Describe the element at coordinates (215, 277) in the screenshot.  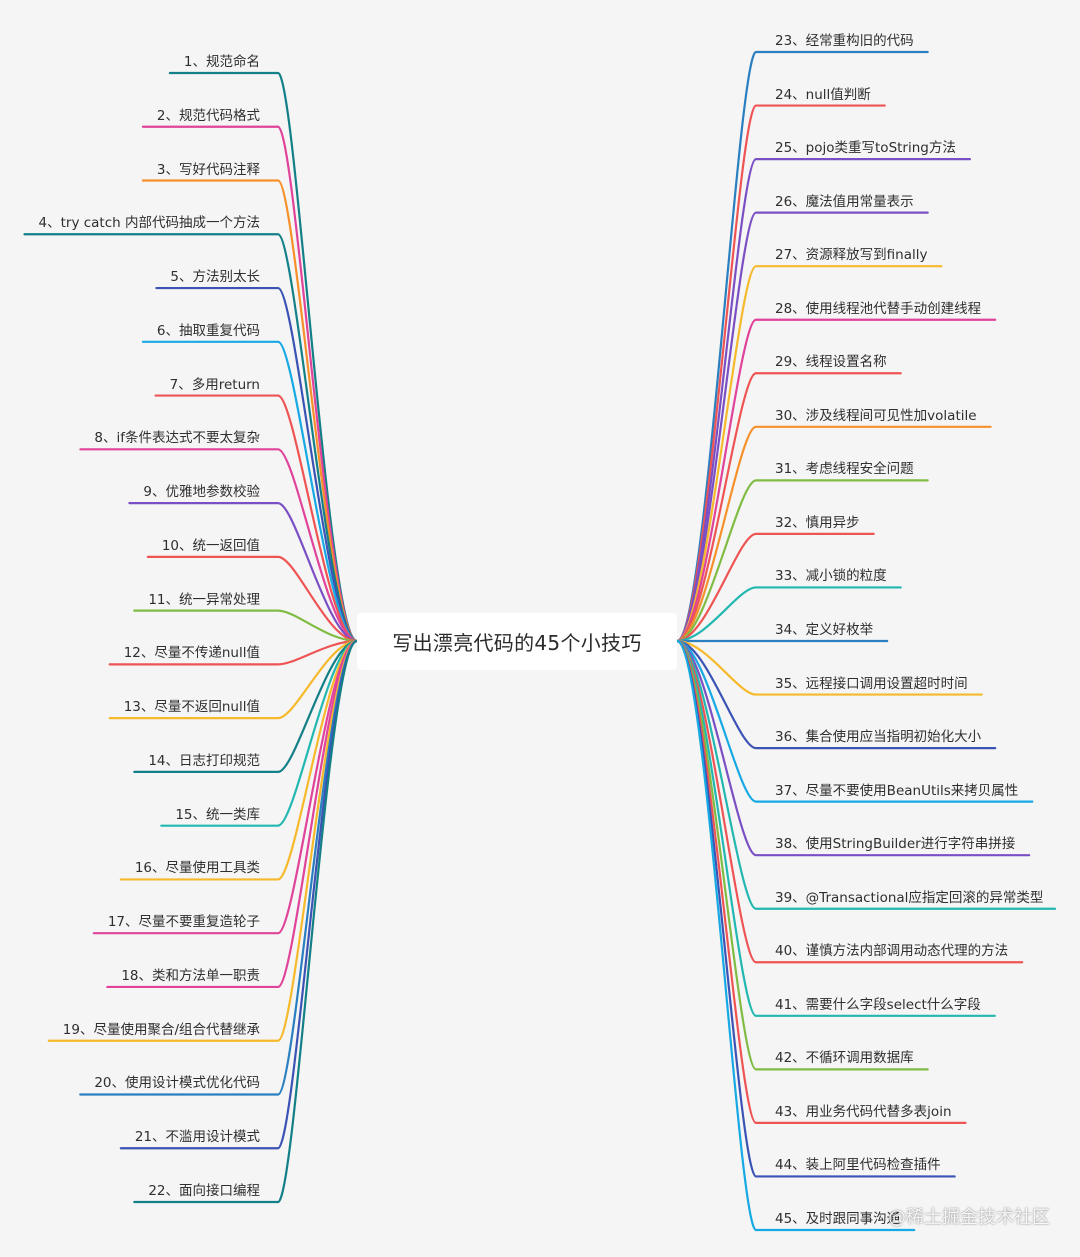
I see `left-branch-label-5: 5、方法别太长` at that location.